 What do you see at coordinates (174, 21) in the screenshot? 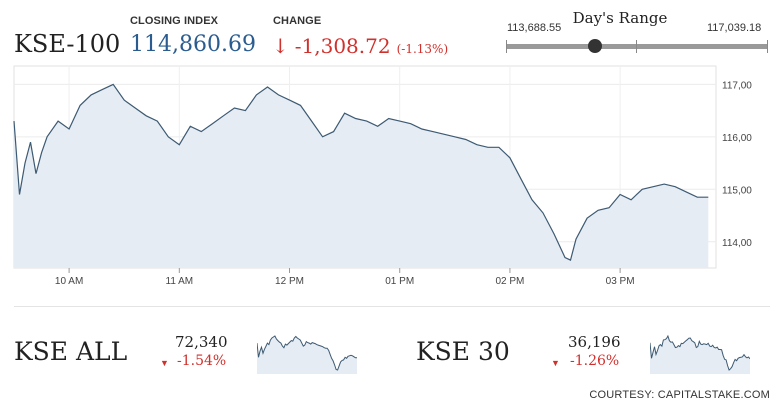
I see `closing-index-label: CLOSING INDEX` at bounding box center [174, 21].